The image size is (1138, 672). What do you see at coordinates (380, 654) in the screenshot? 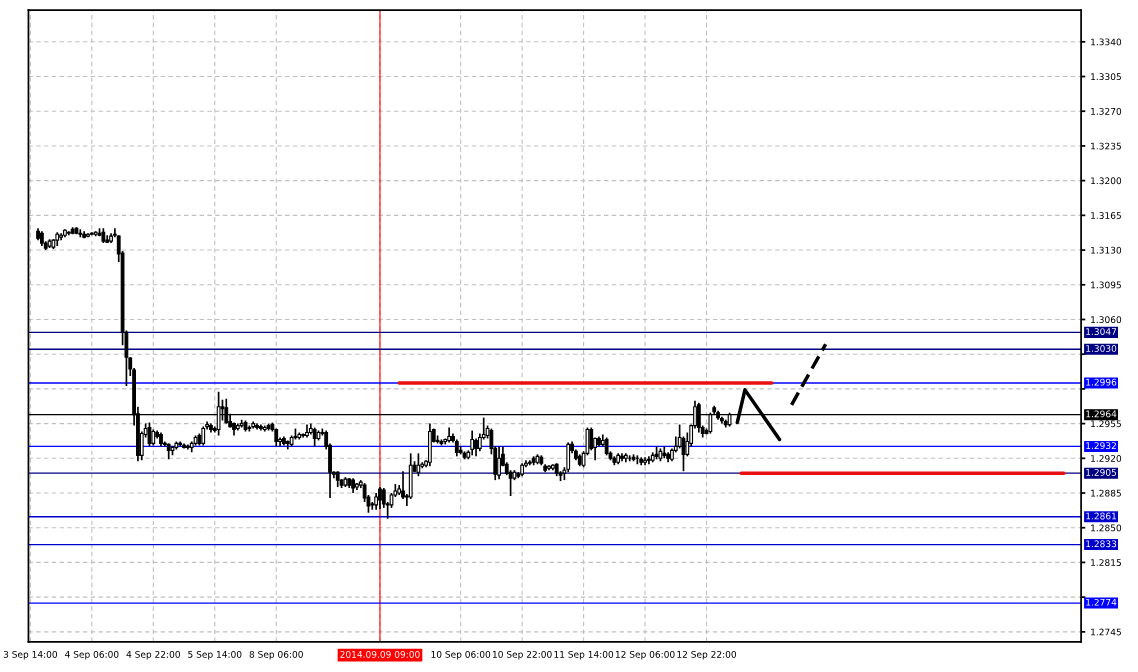
I see `x-tick-label: 2014.09.09 09:00` at bounding box center [380, 654].